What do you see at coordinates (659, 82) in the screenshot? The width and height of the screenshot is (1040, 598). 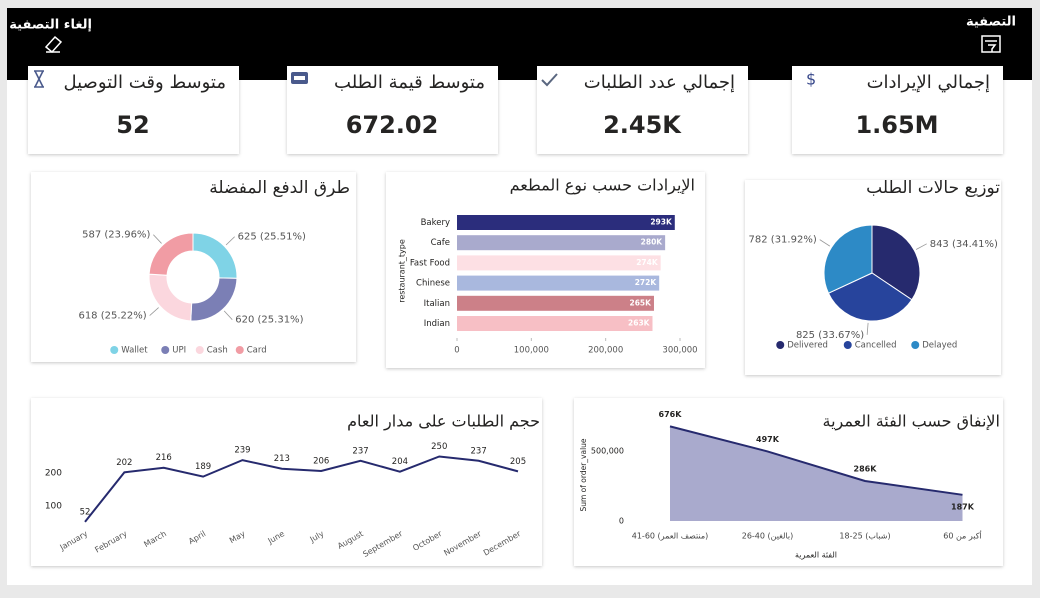 I see `kpi-label: إجمالي عدد الطلبات` at bounding box center [659, 82].